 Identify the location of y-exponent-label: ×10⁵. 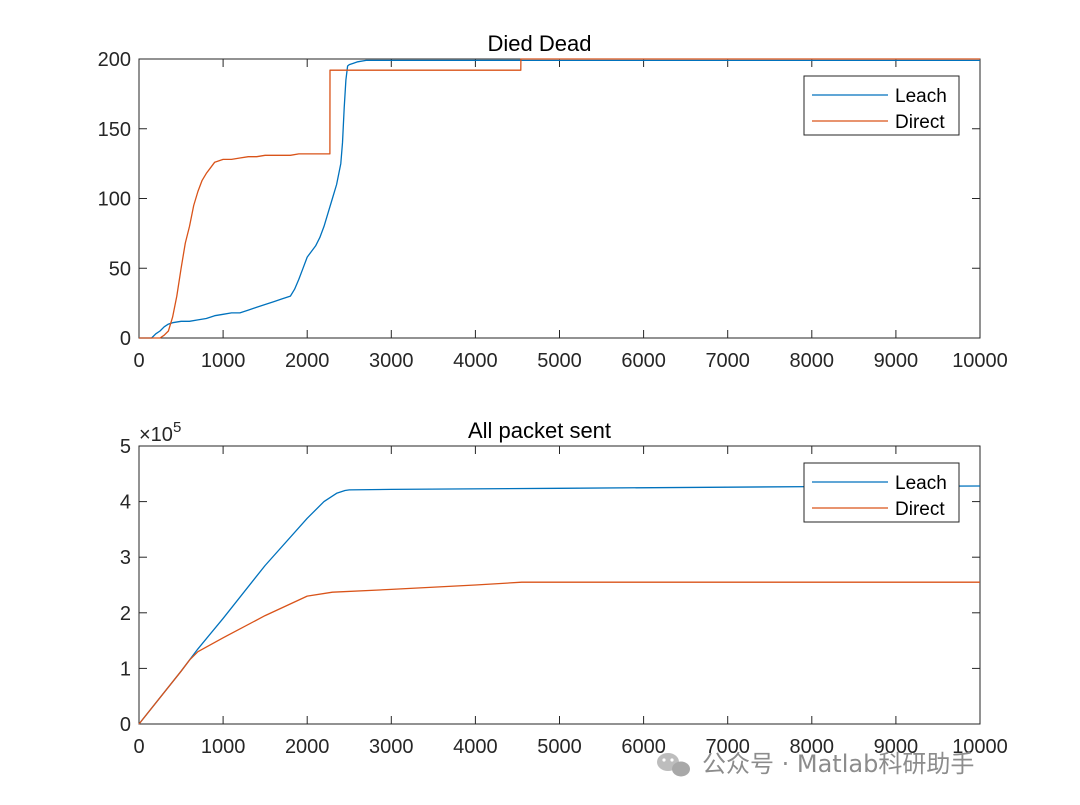
(160, 432).